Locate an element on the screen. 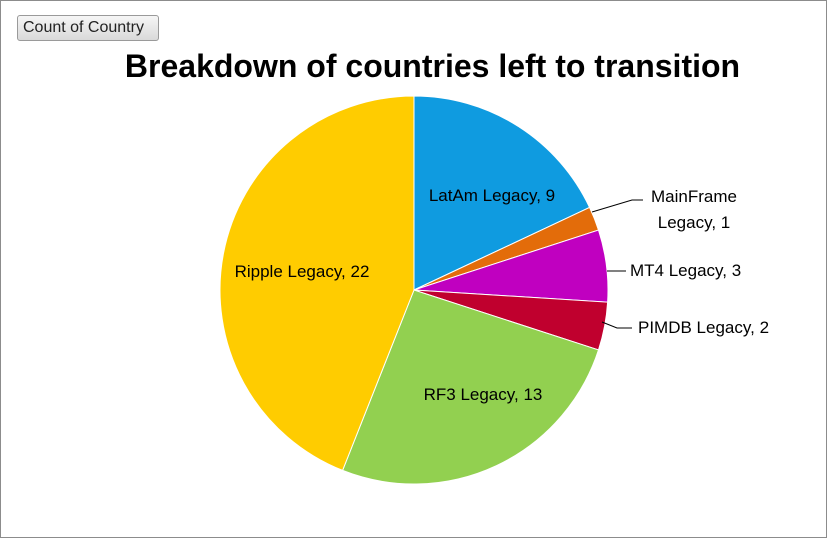  data-label-mainframe-line2: Legacy, 1 is located at coordinates (694, 222).